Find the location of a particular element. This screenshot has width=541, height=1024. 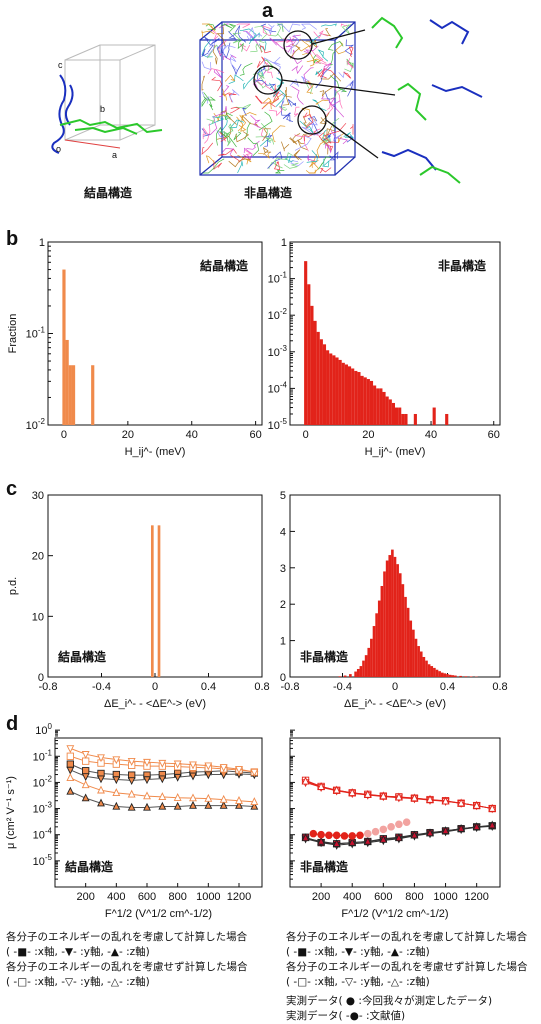

b-crystal-xlabel: H_ij^- (meV) is located at coordinates (155, 452).